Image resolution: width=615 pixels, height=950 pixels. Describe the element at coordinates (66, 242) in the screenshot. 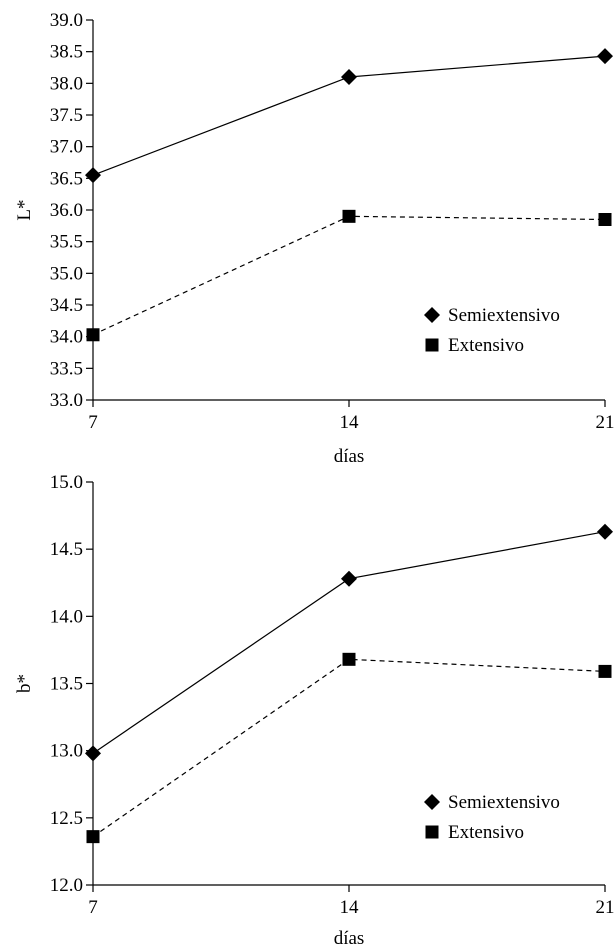

I see `y-tick-label: 35.5` at that location.